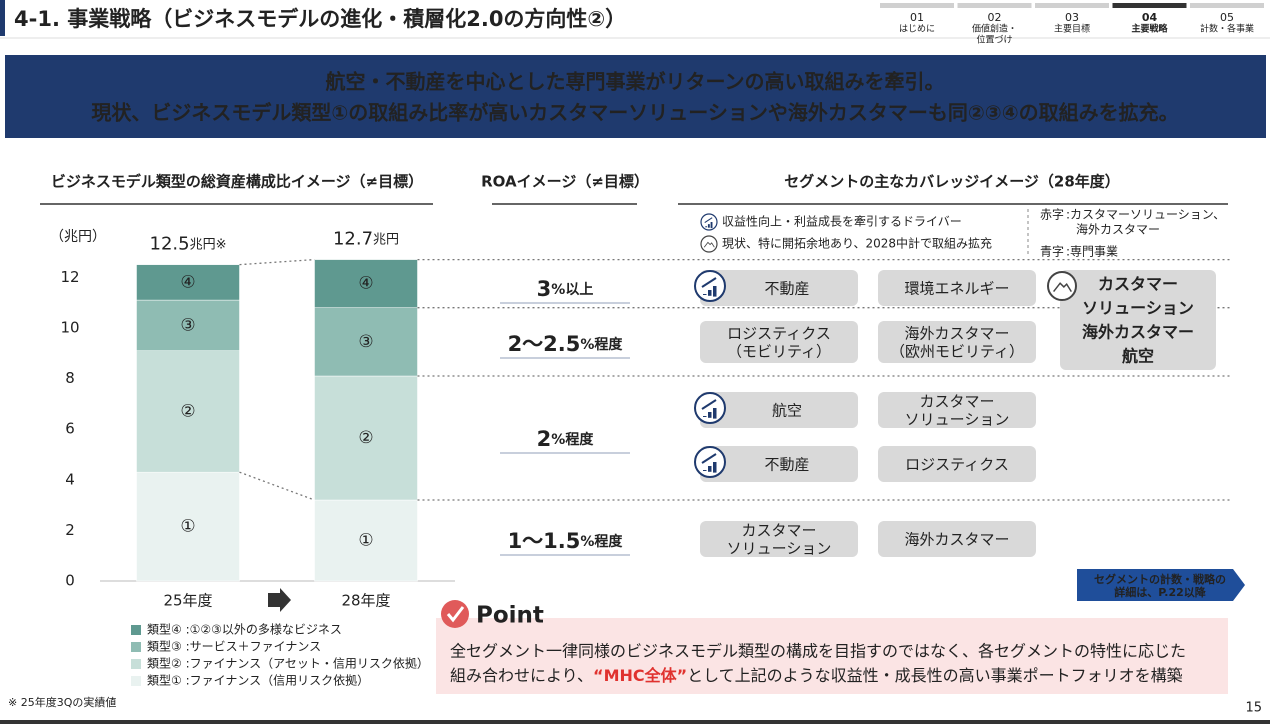 Image resolution: width=1270 pixels, height=724 pixels. I want to click on slide-title: 4-1. 事業戦略（ビジネスモデルの進化・積層化2.0の方向性②）, so click(320, 19).